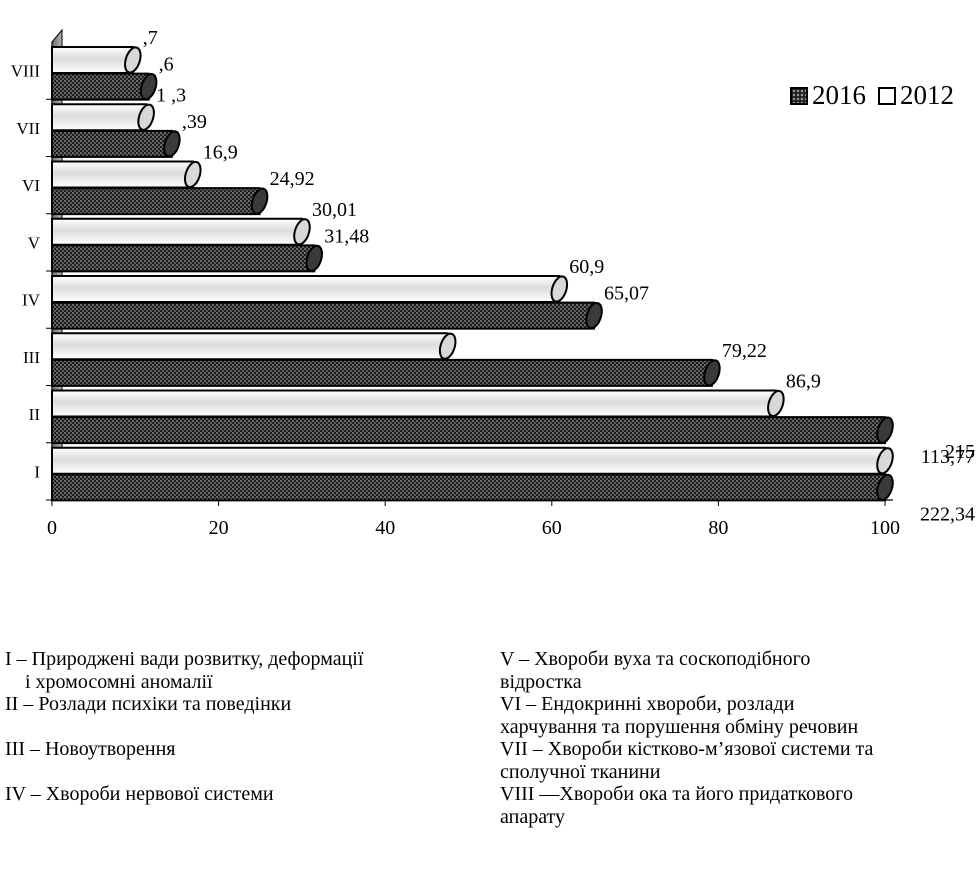  I want to click on key-item-vi: VI – Ендокринні хвороби, розлади, so click(647, 704).